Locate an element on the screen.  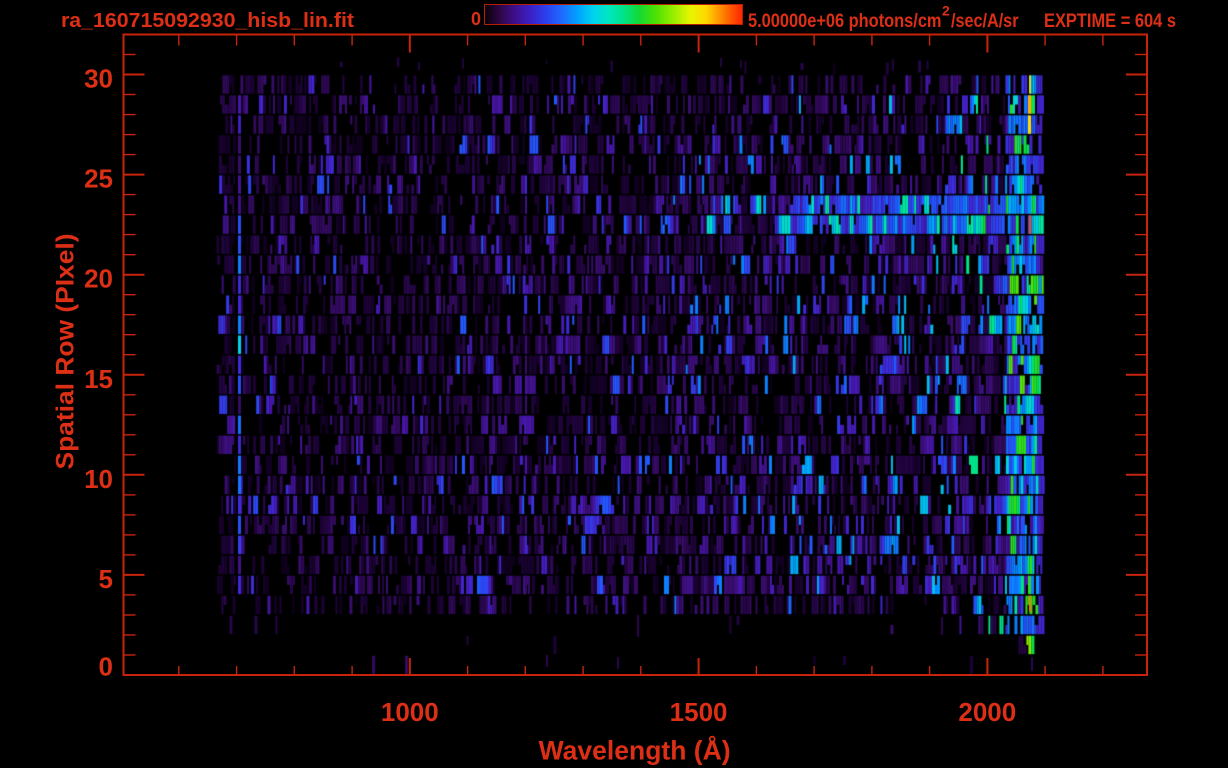
svg-text: 10 is located at coordinates (98, 479).